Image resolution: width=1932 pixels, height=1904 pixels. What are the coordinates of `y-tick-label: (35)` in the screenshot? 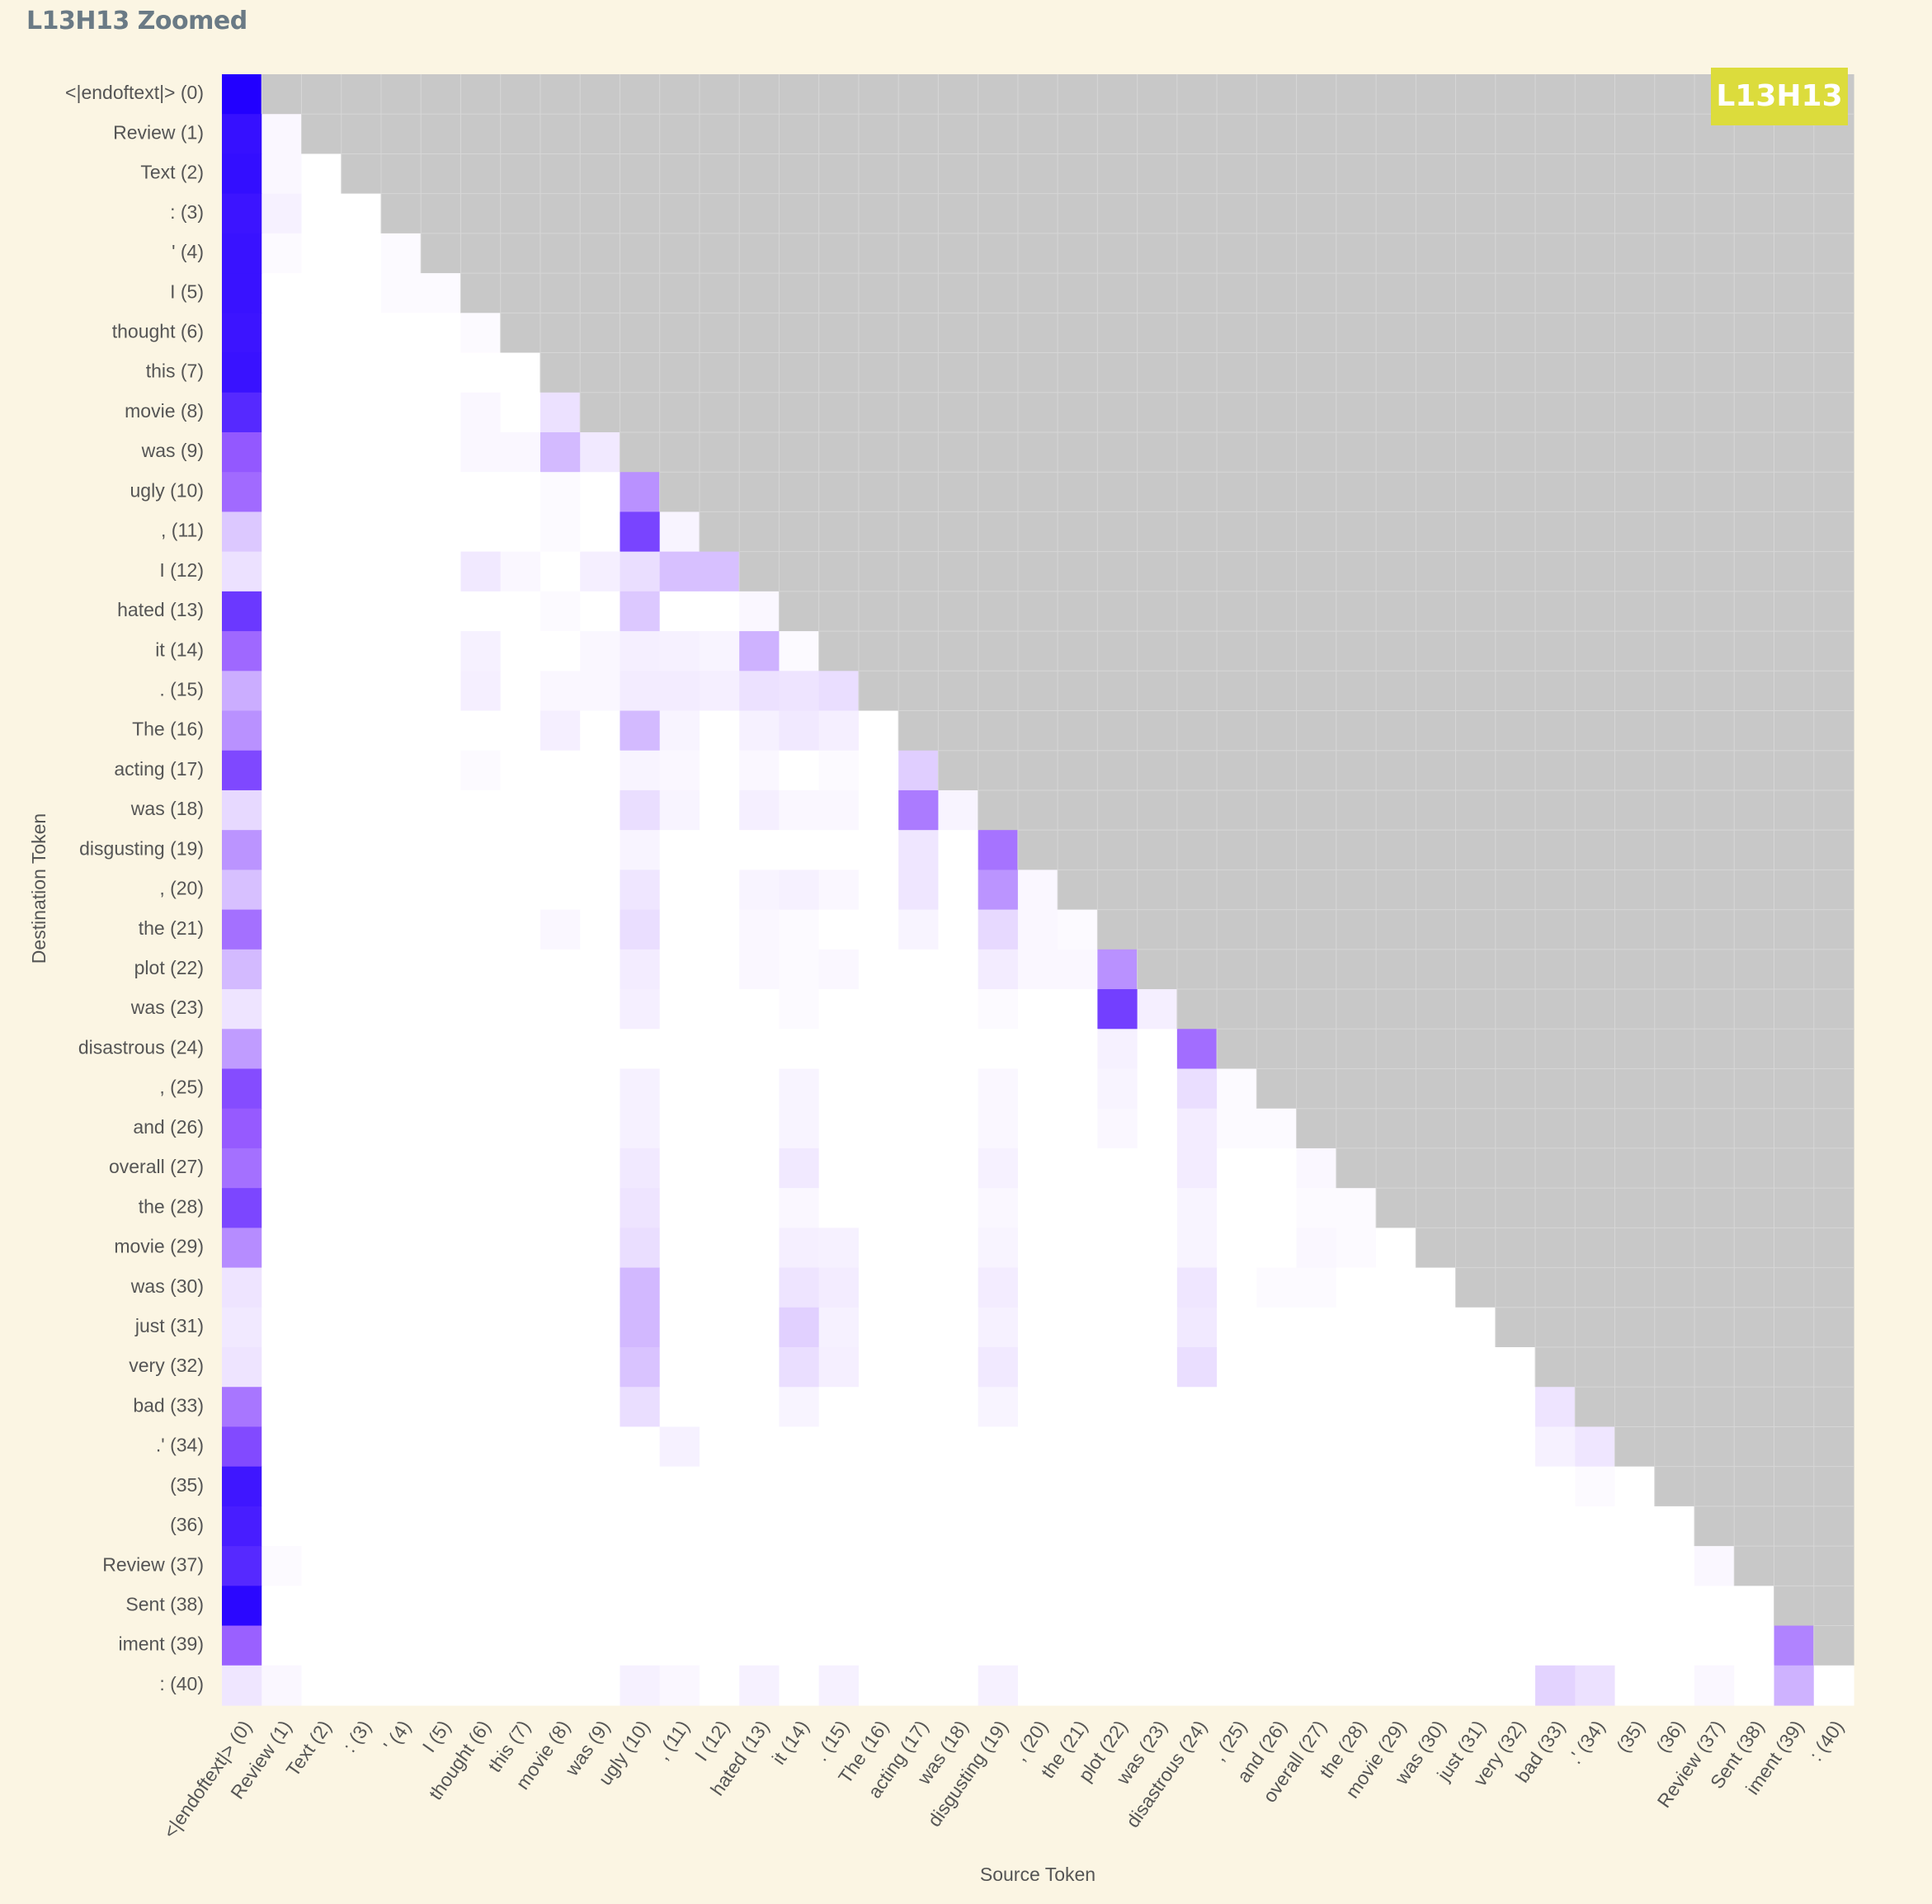 It's located at (187, 1485).